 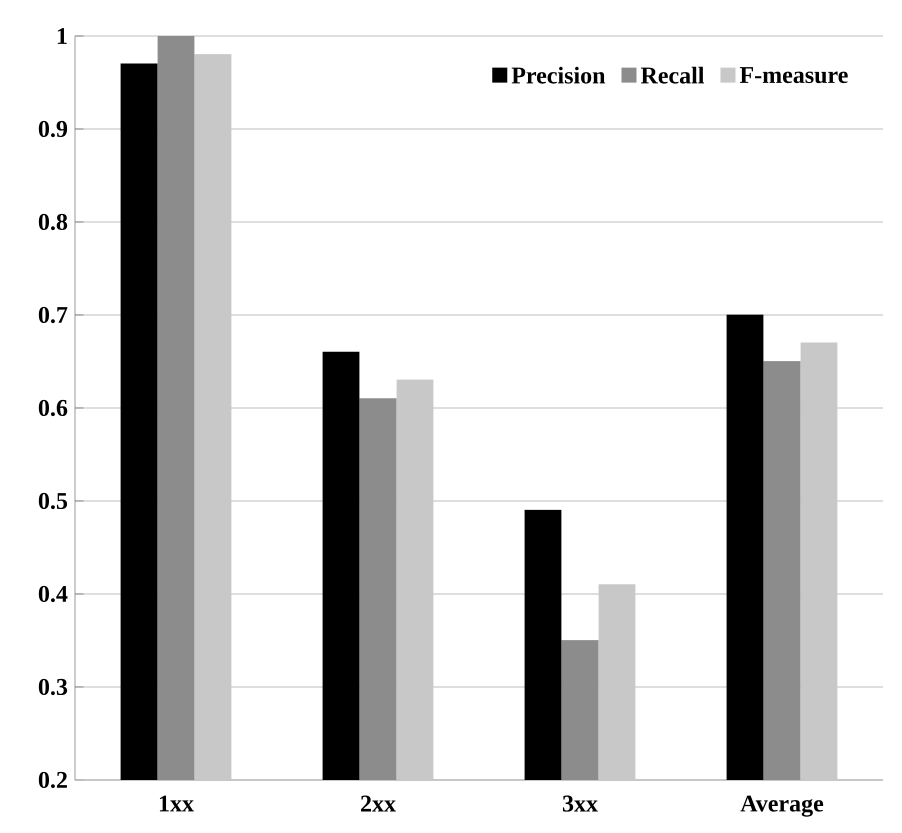 I want to click on y-tick-label: 1, so click(x=62, y=36).